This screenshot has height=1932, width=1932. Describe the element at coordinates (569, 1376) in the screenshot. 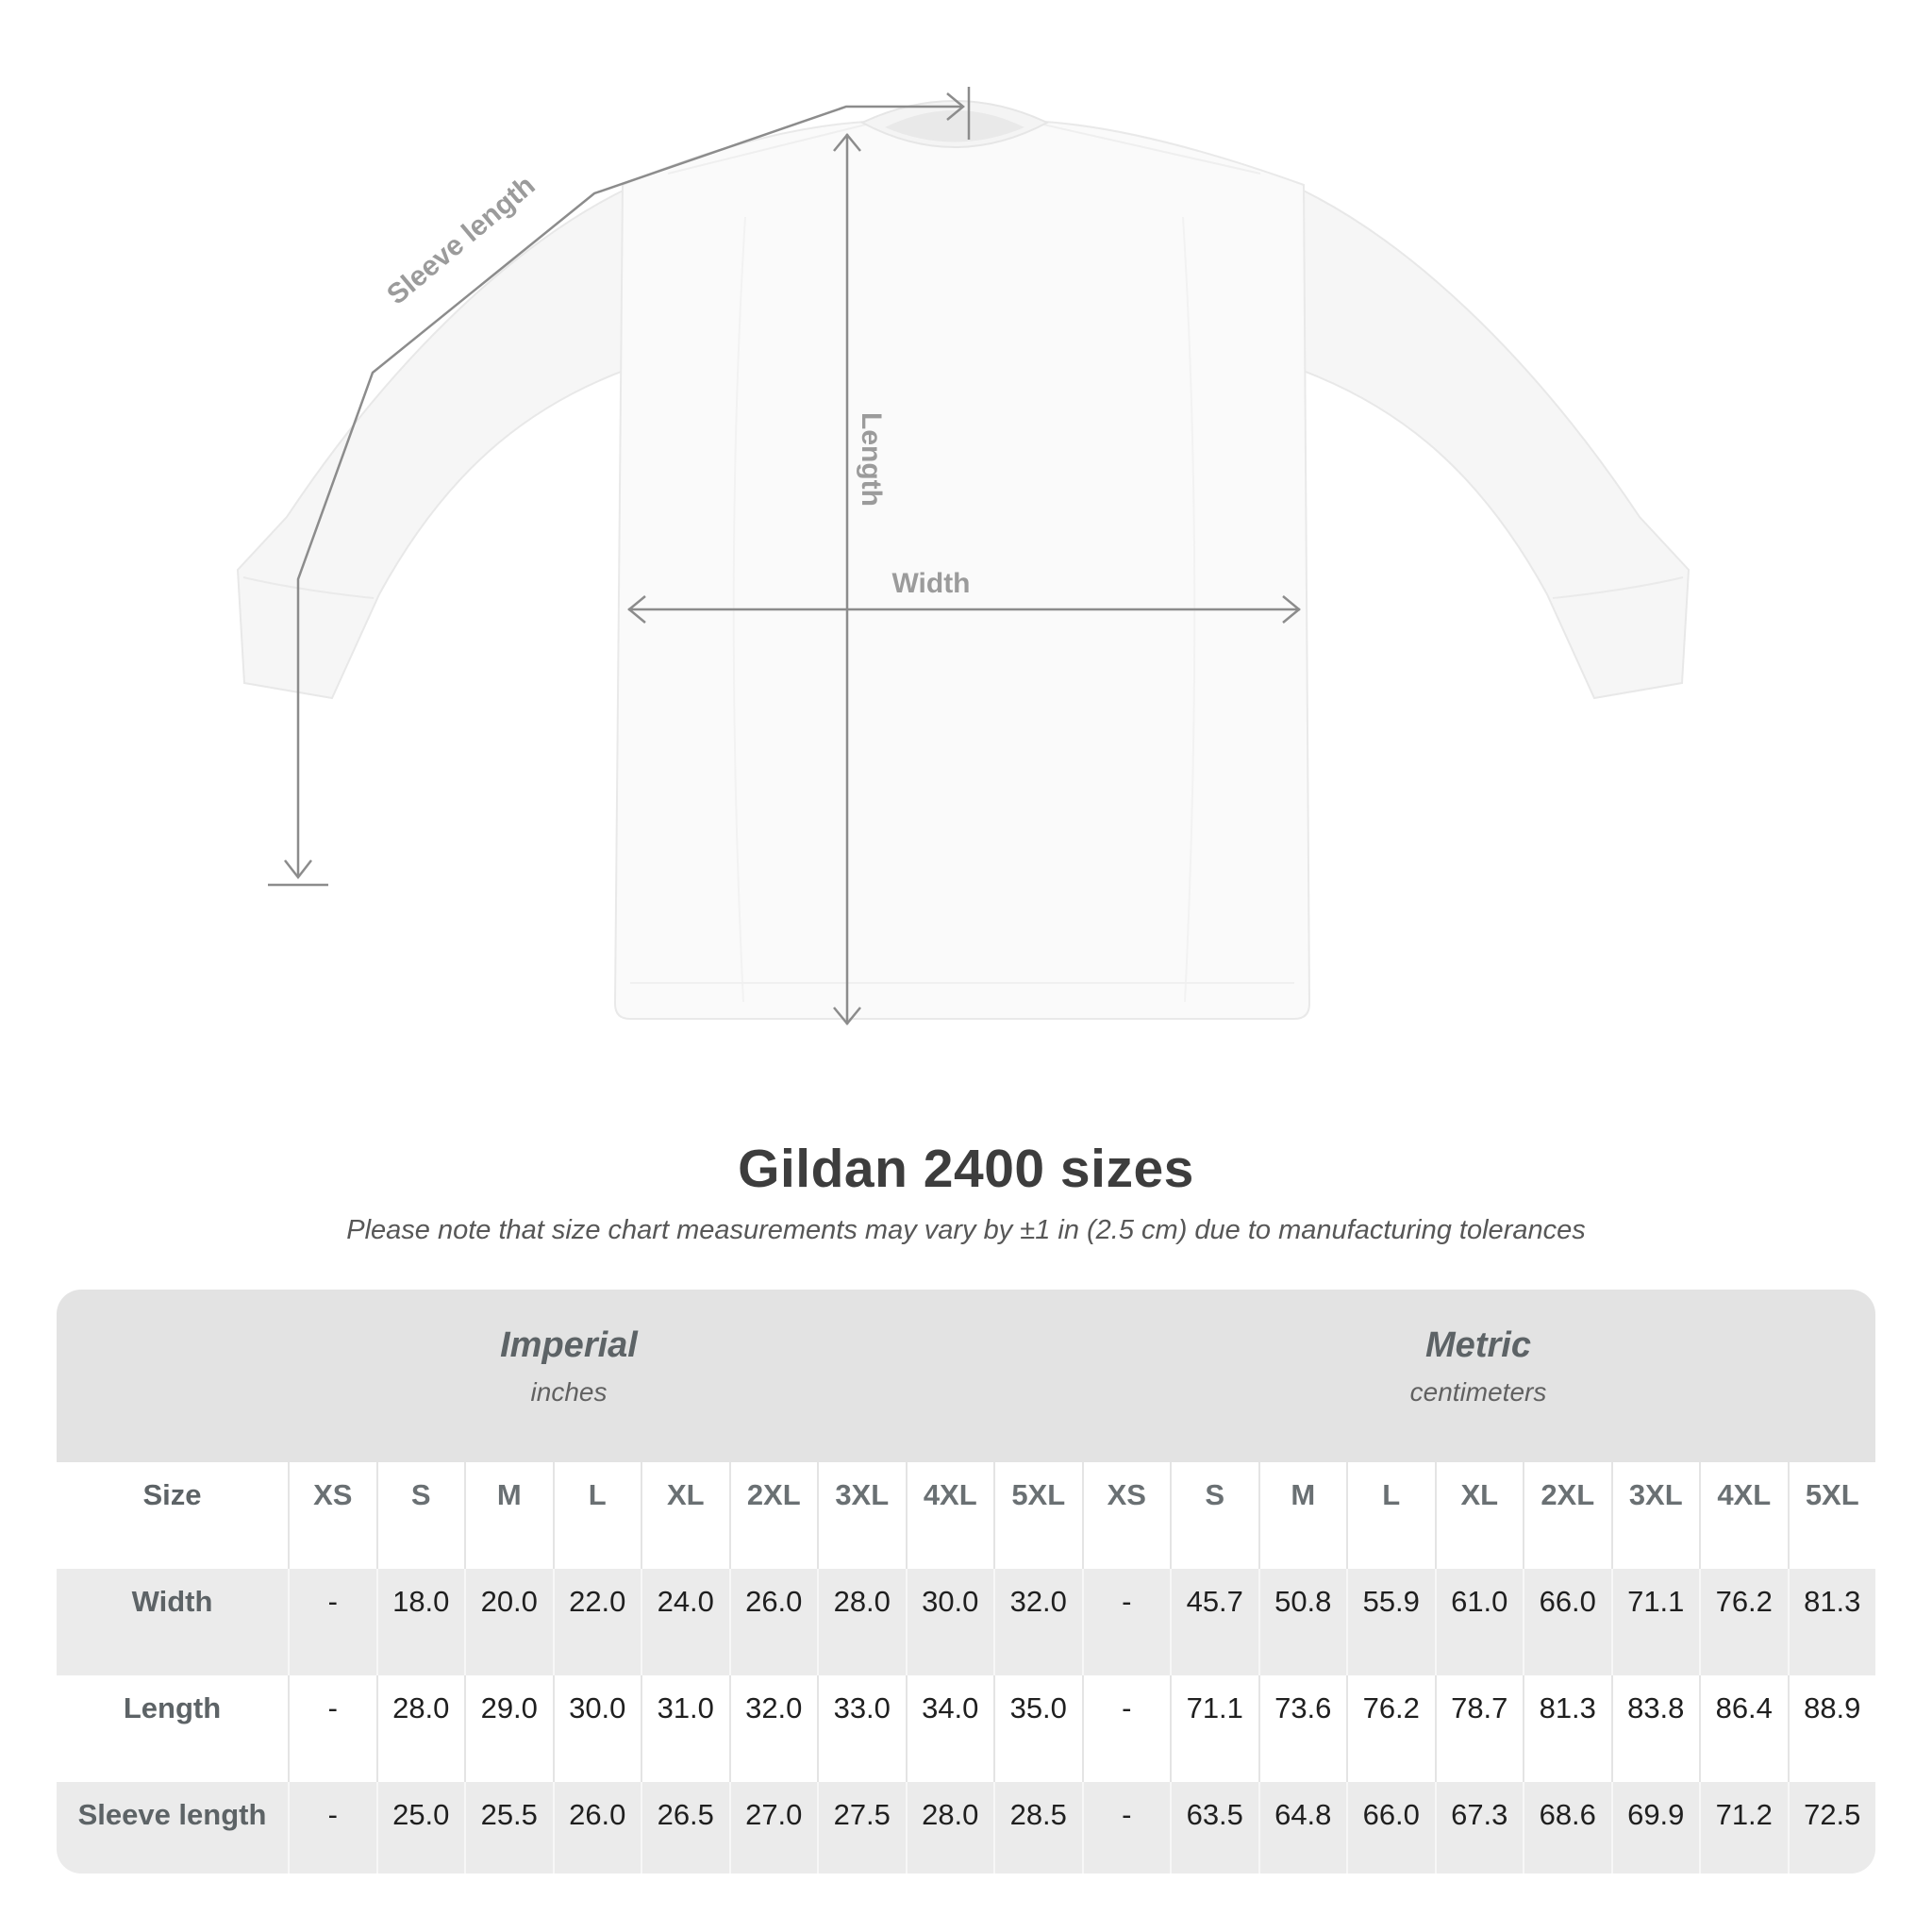

I see `unit-group-imperial: Imperial inches` at that location.